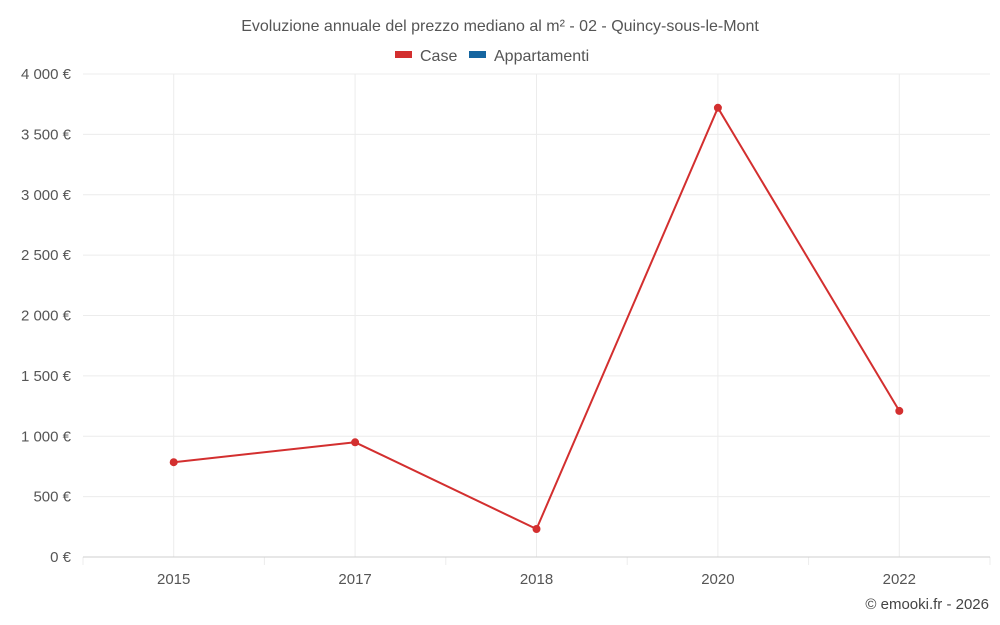 The height and width of the screenshot is (625, 1000). What do you see at coordinates (46, 74) in the screenshot?
I see `y-tick-label: 4 000 €` at bounding box center [46, 74].